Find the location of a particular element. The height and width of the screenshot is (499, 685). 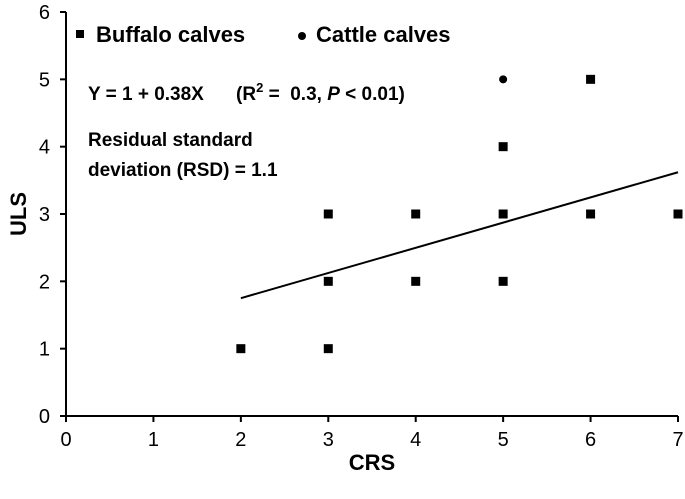

stats-mid: = 0.3, is located at coordinates (295, 94).